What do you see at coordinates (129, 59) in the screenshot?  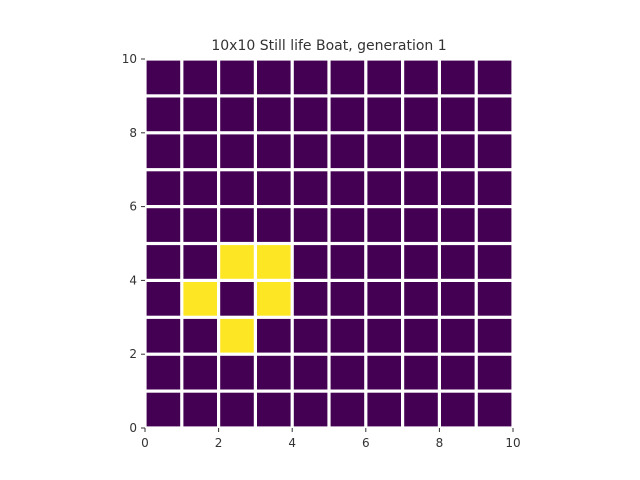 I see `y-tick-label: 10` at bounding box center [129, 59].